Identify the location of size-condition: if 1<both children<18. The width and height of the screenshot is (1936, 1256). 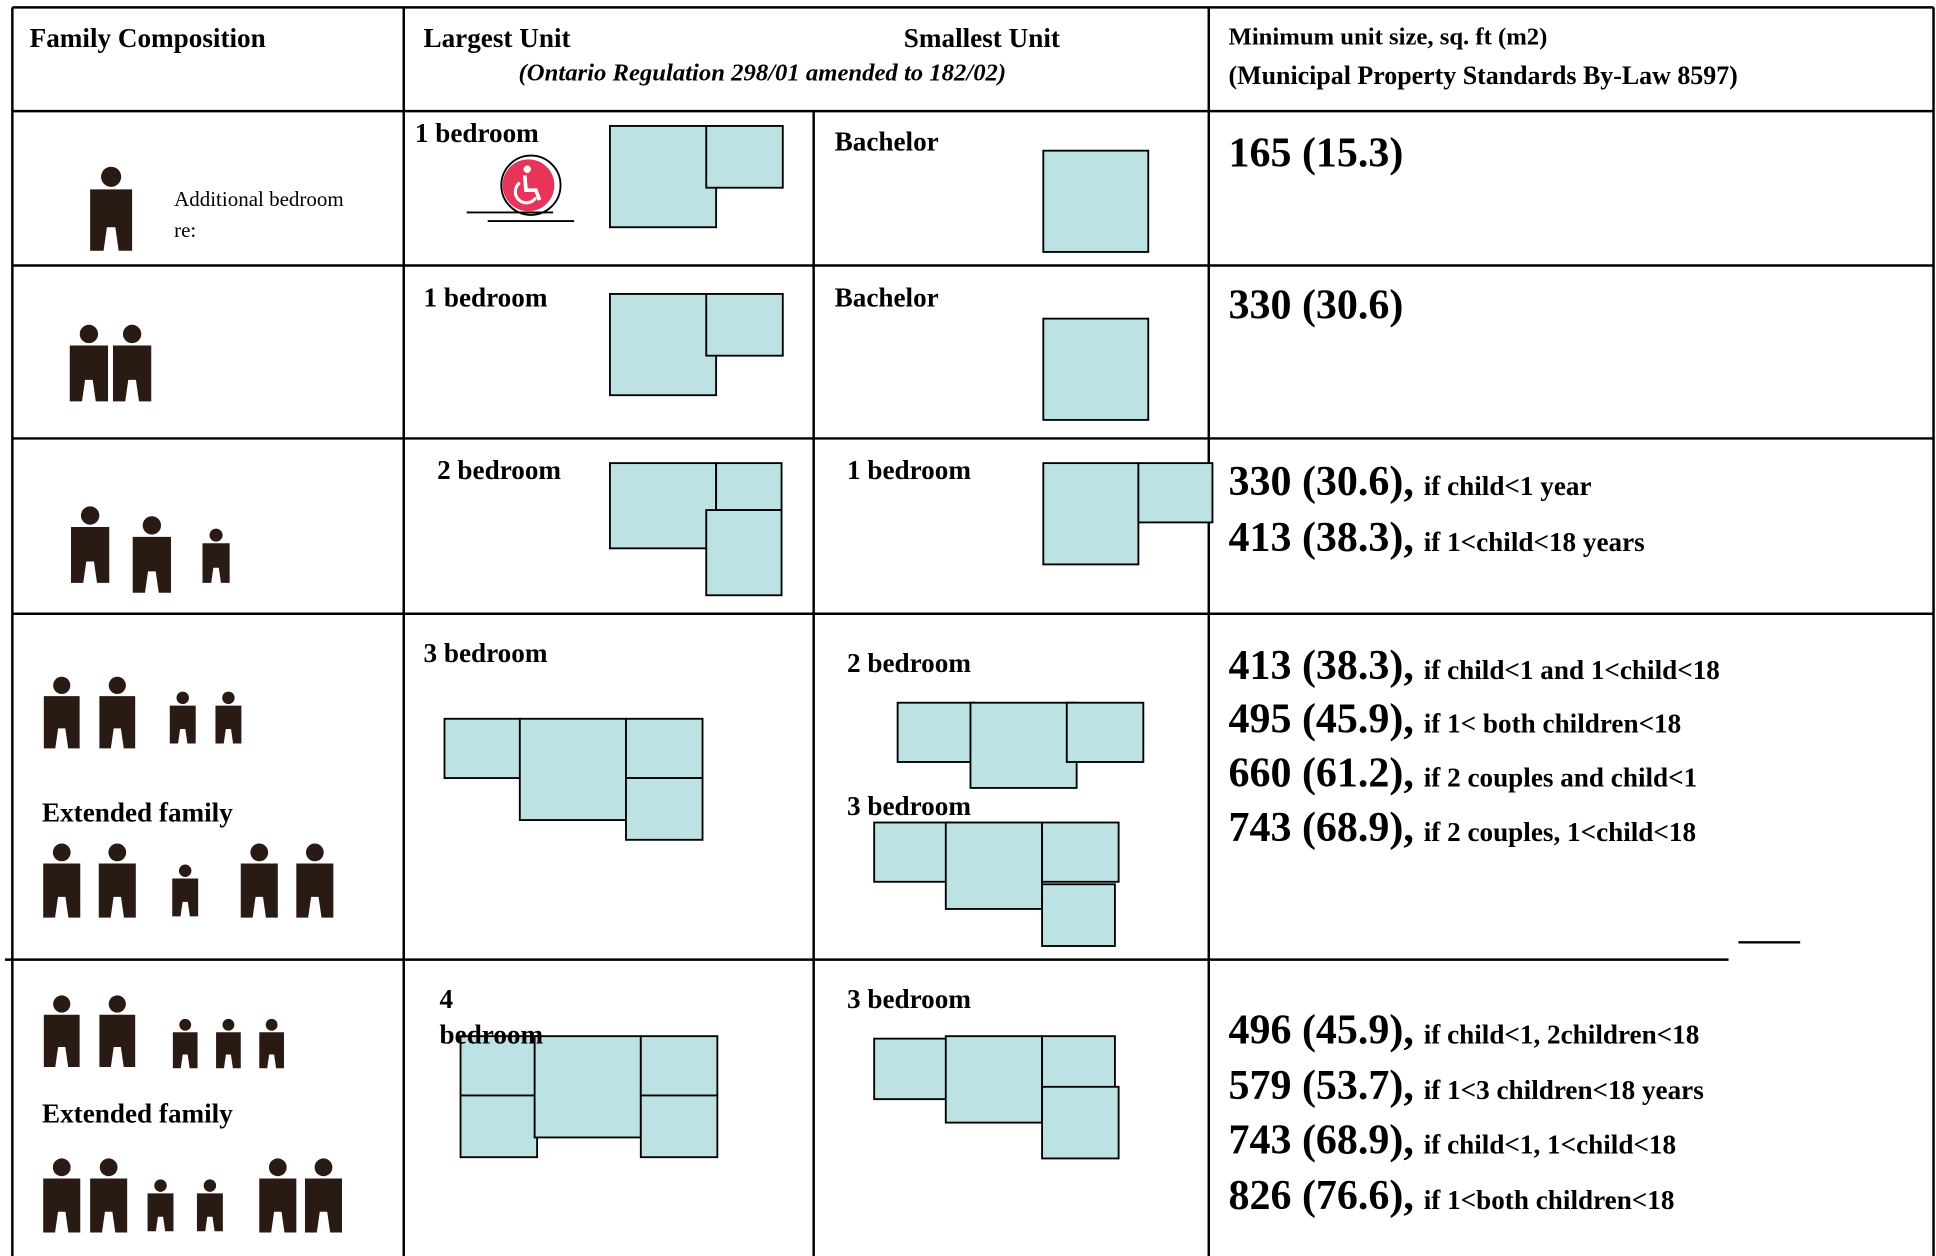
(1549, 1200).